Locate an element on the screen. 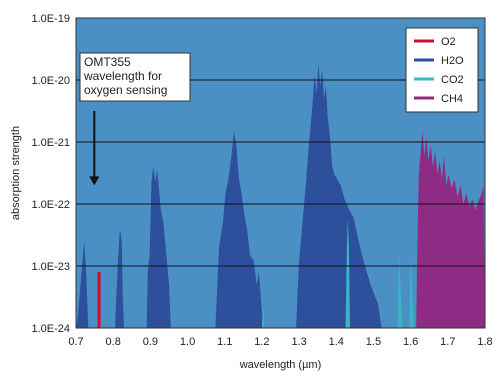  legend-label-h2o: H2O is located at coordinates (452, 61).